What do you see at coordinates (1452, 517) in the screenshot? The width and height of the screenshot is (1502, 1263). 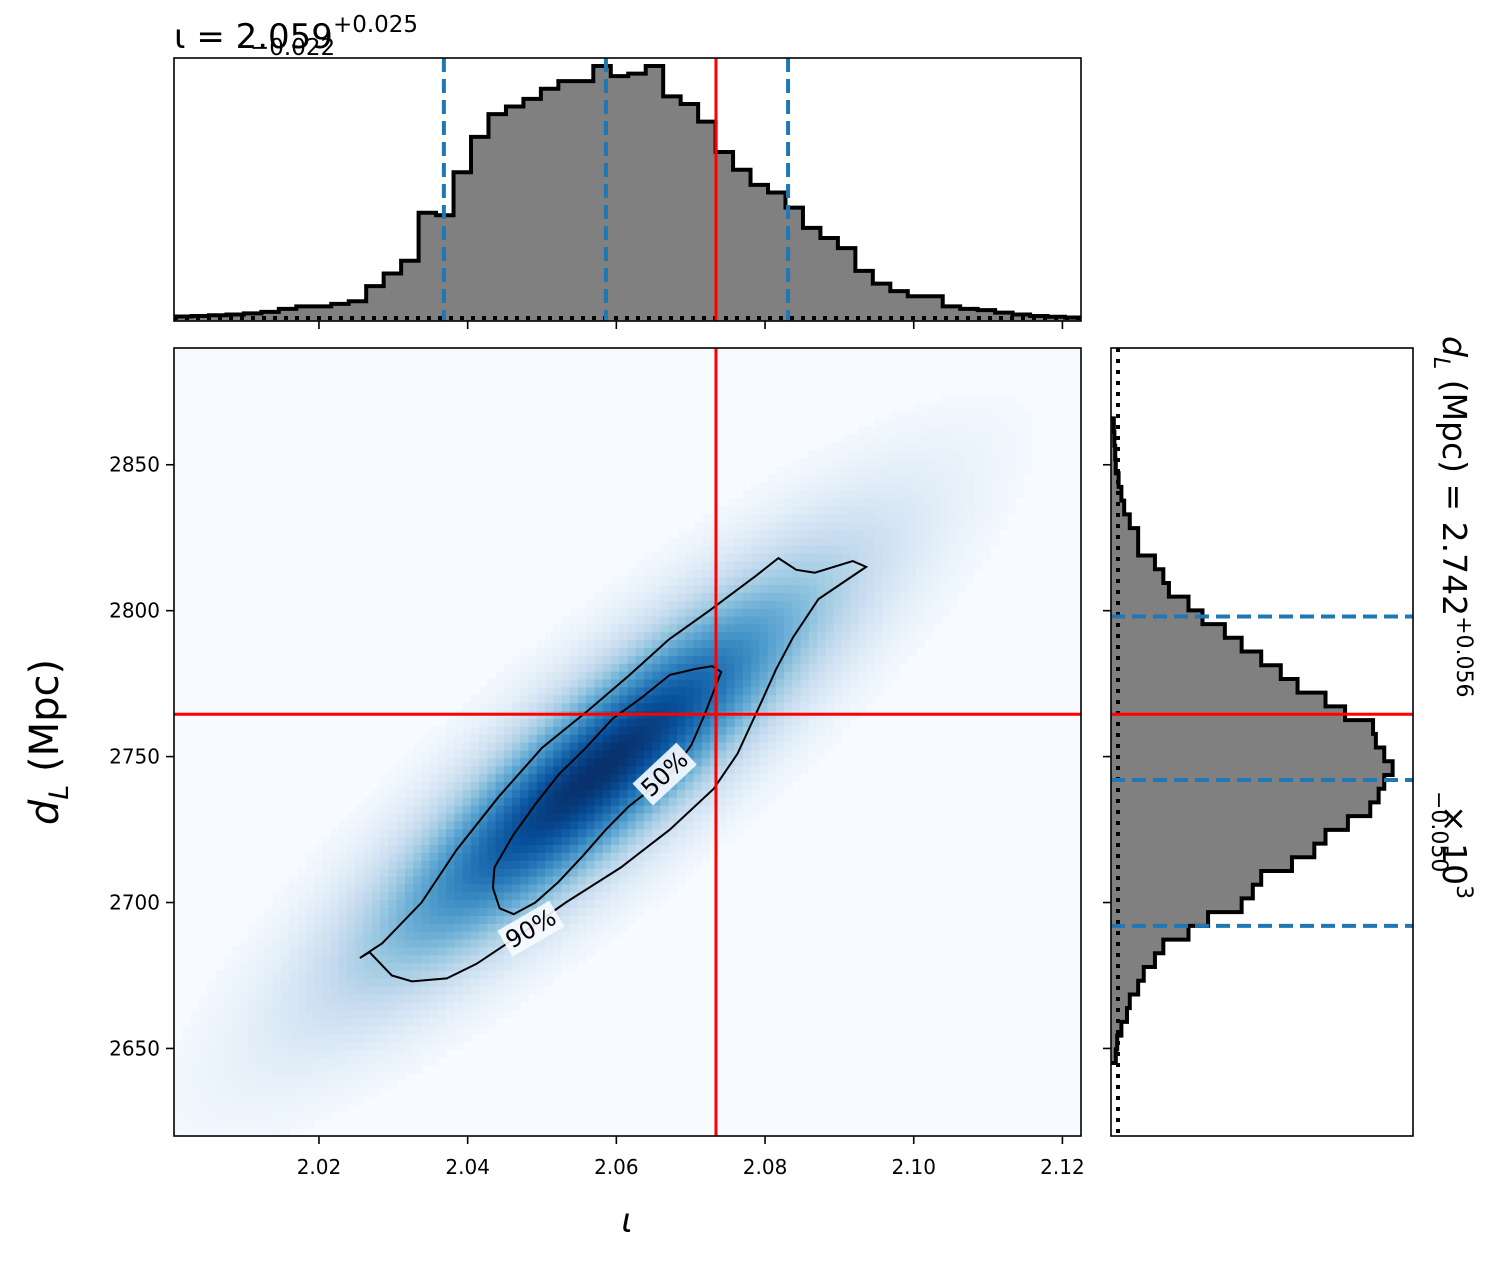 I see `dL-title: dL (Mpc) = 2.742+0.056` at bounding box center [1452, 517].